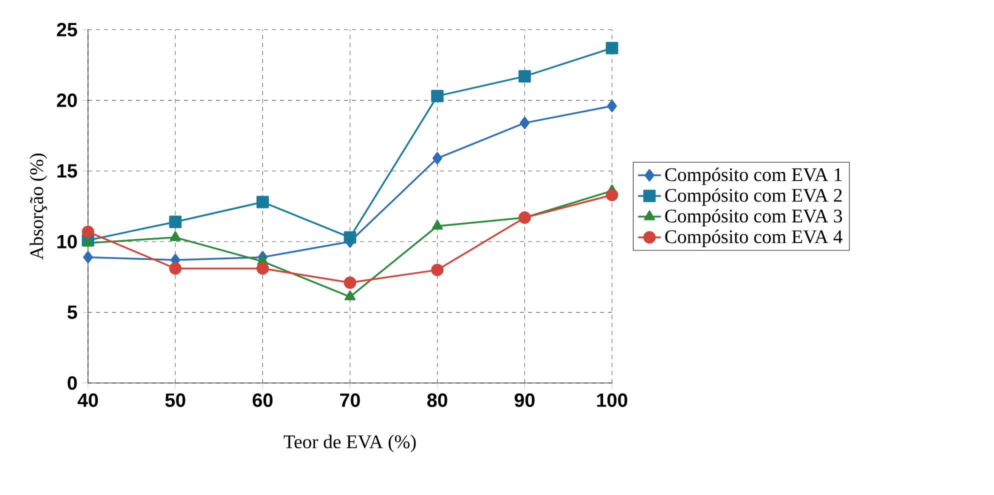 Image resolution: width=994 pixels, height=495 pixels. I want to click on x-tick-label: 60, so click(262, 400).